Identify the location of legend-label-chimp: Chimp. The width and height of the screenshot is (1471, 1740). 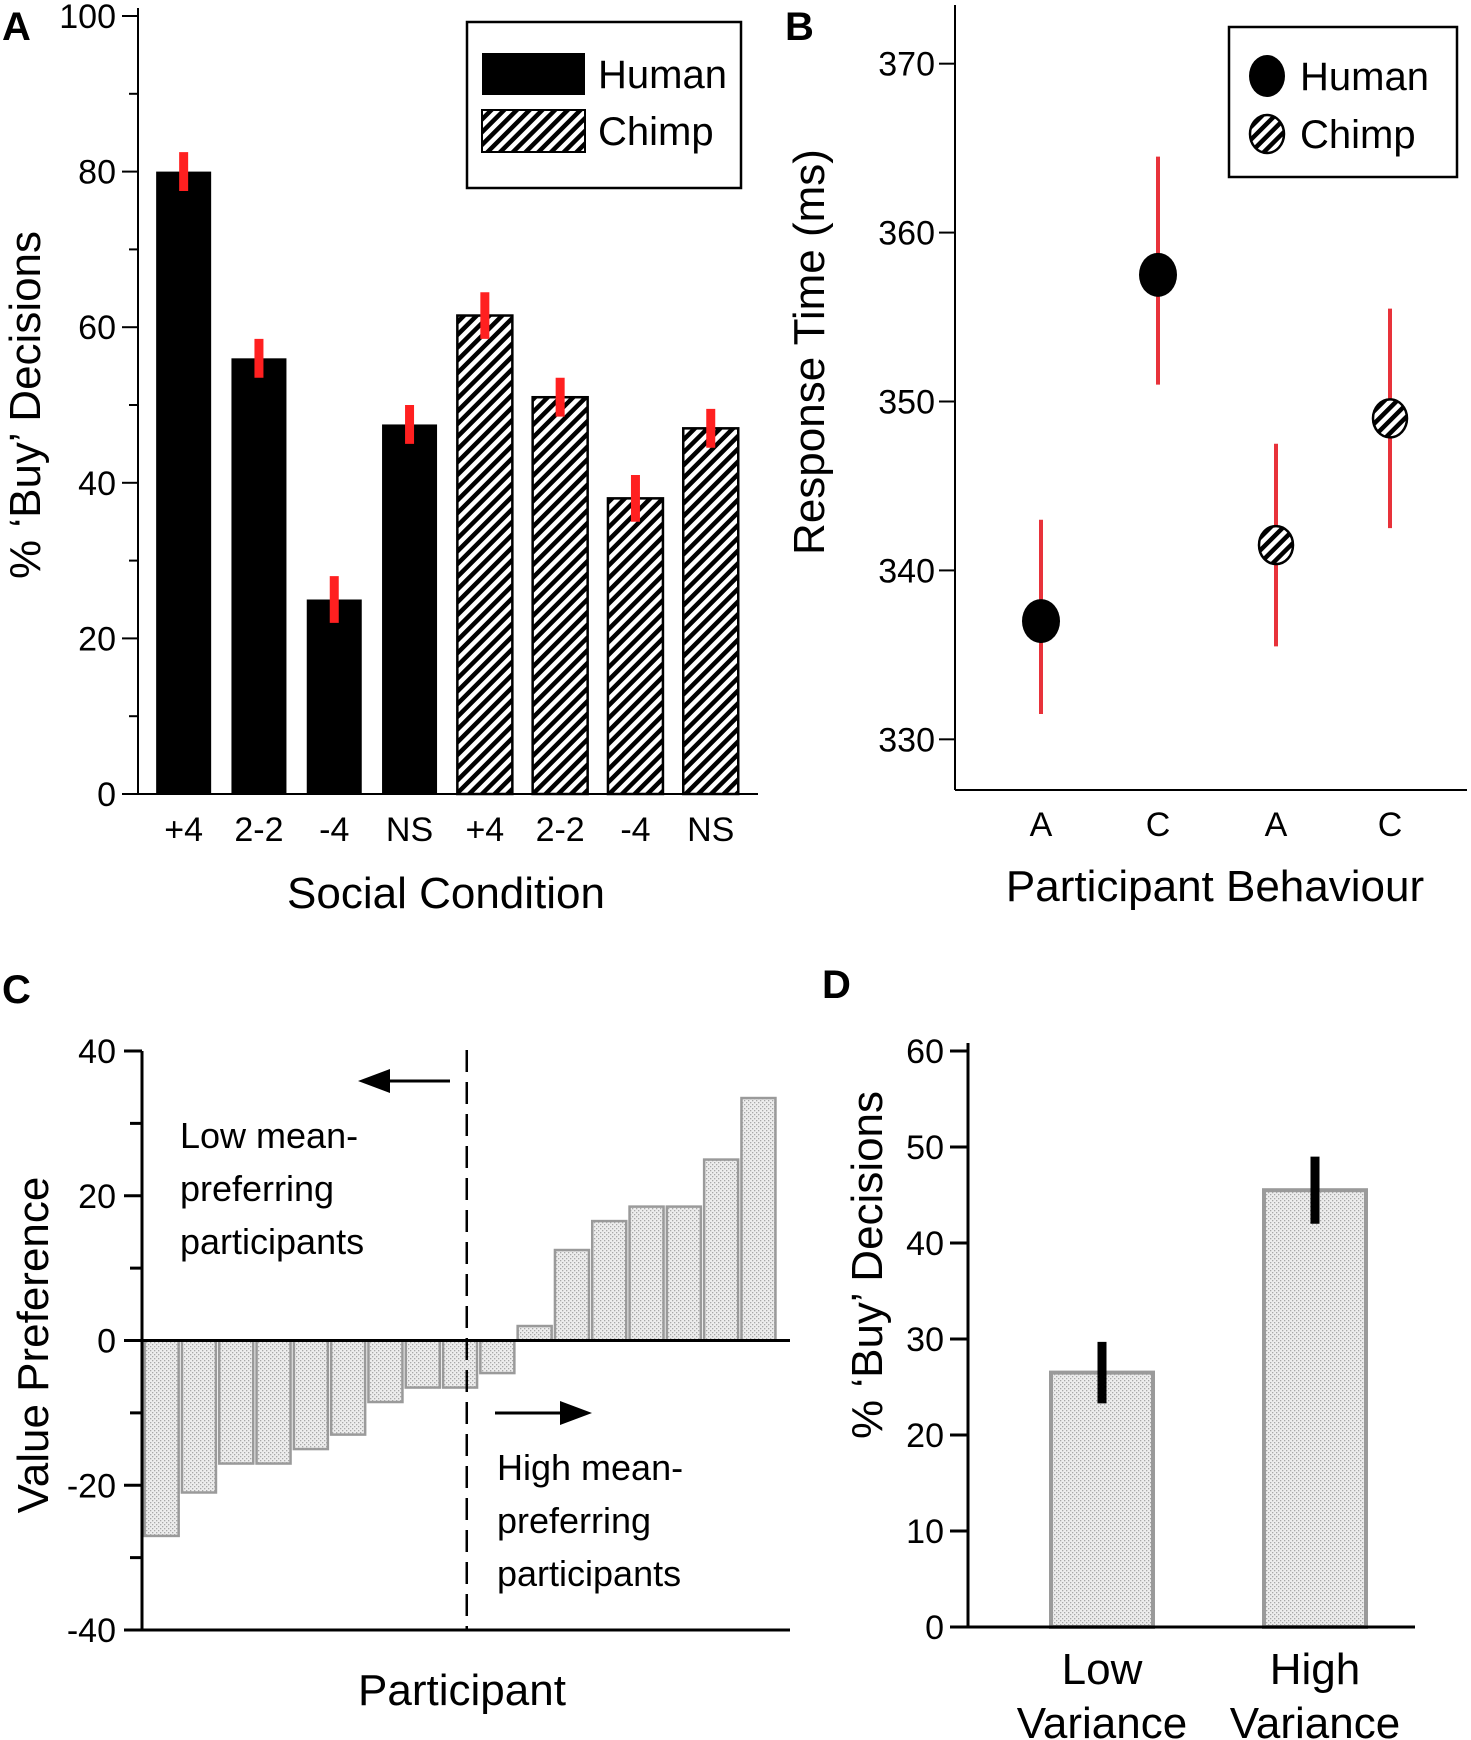
(656, 132).